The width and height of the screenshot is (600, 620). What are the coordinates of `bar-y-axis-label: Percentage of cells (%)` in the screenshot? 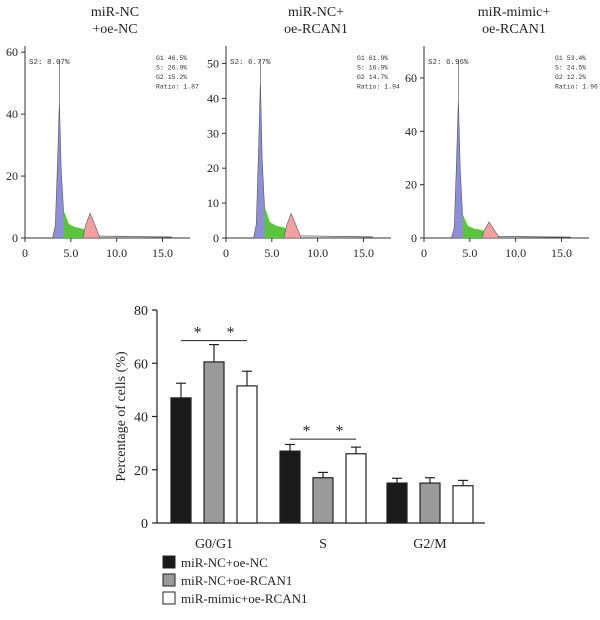 It's located at (121, 416).